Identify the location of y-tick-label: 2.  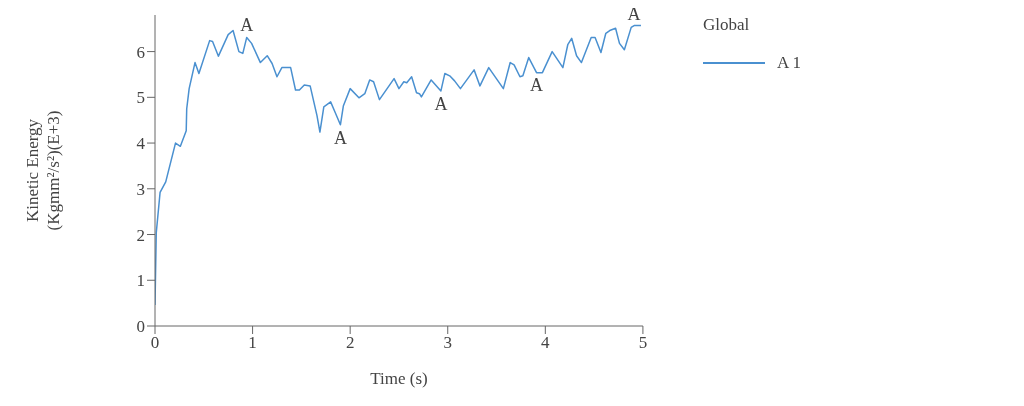
(140, 235).